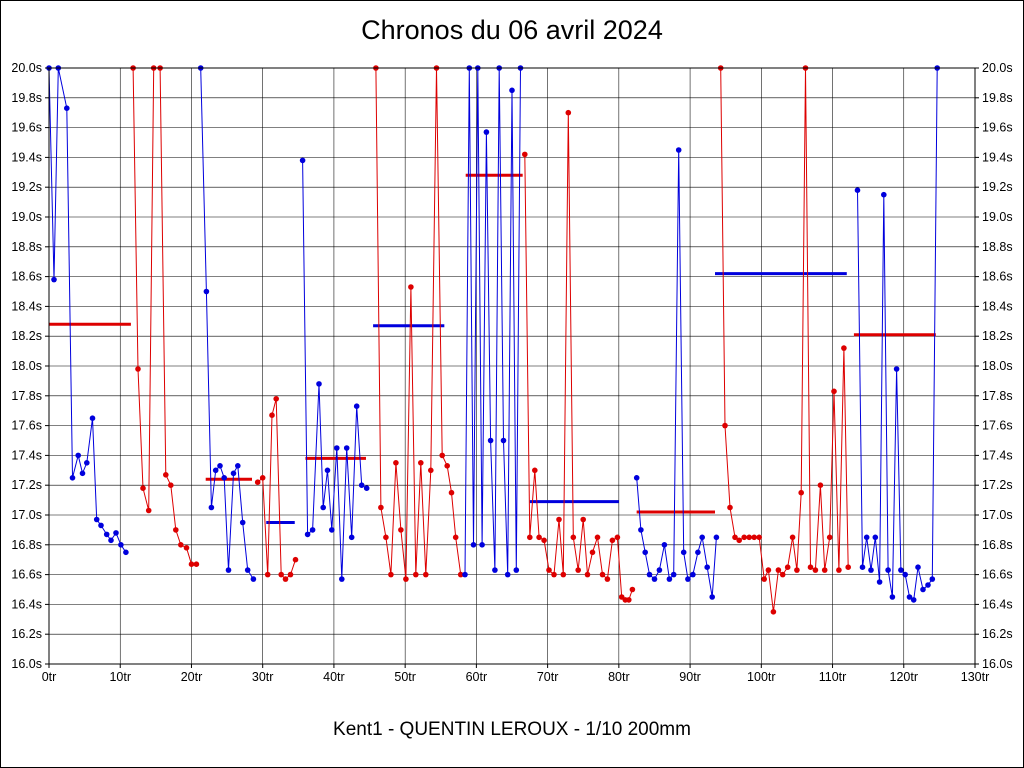 The height and width of the screenshot is (768, 1024). Describe the element at coordinates (690, 677) in the screenshot. I see `svg-text: 90tr` at that location.